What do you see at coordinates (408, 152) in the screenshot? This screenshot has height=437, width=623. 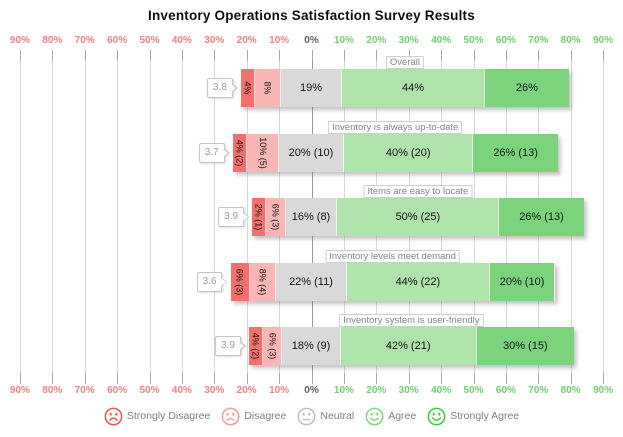 I see `segment-agree: 40% (20)` at bounding box center [408, 152].